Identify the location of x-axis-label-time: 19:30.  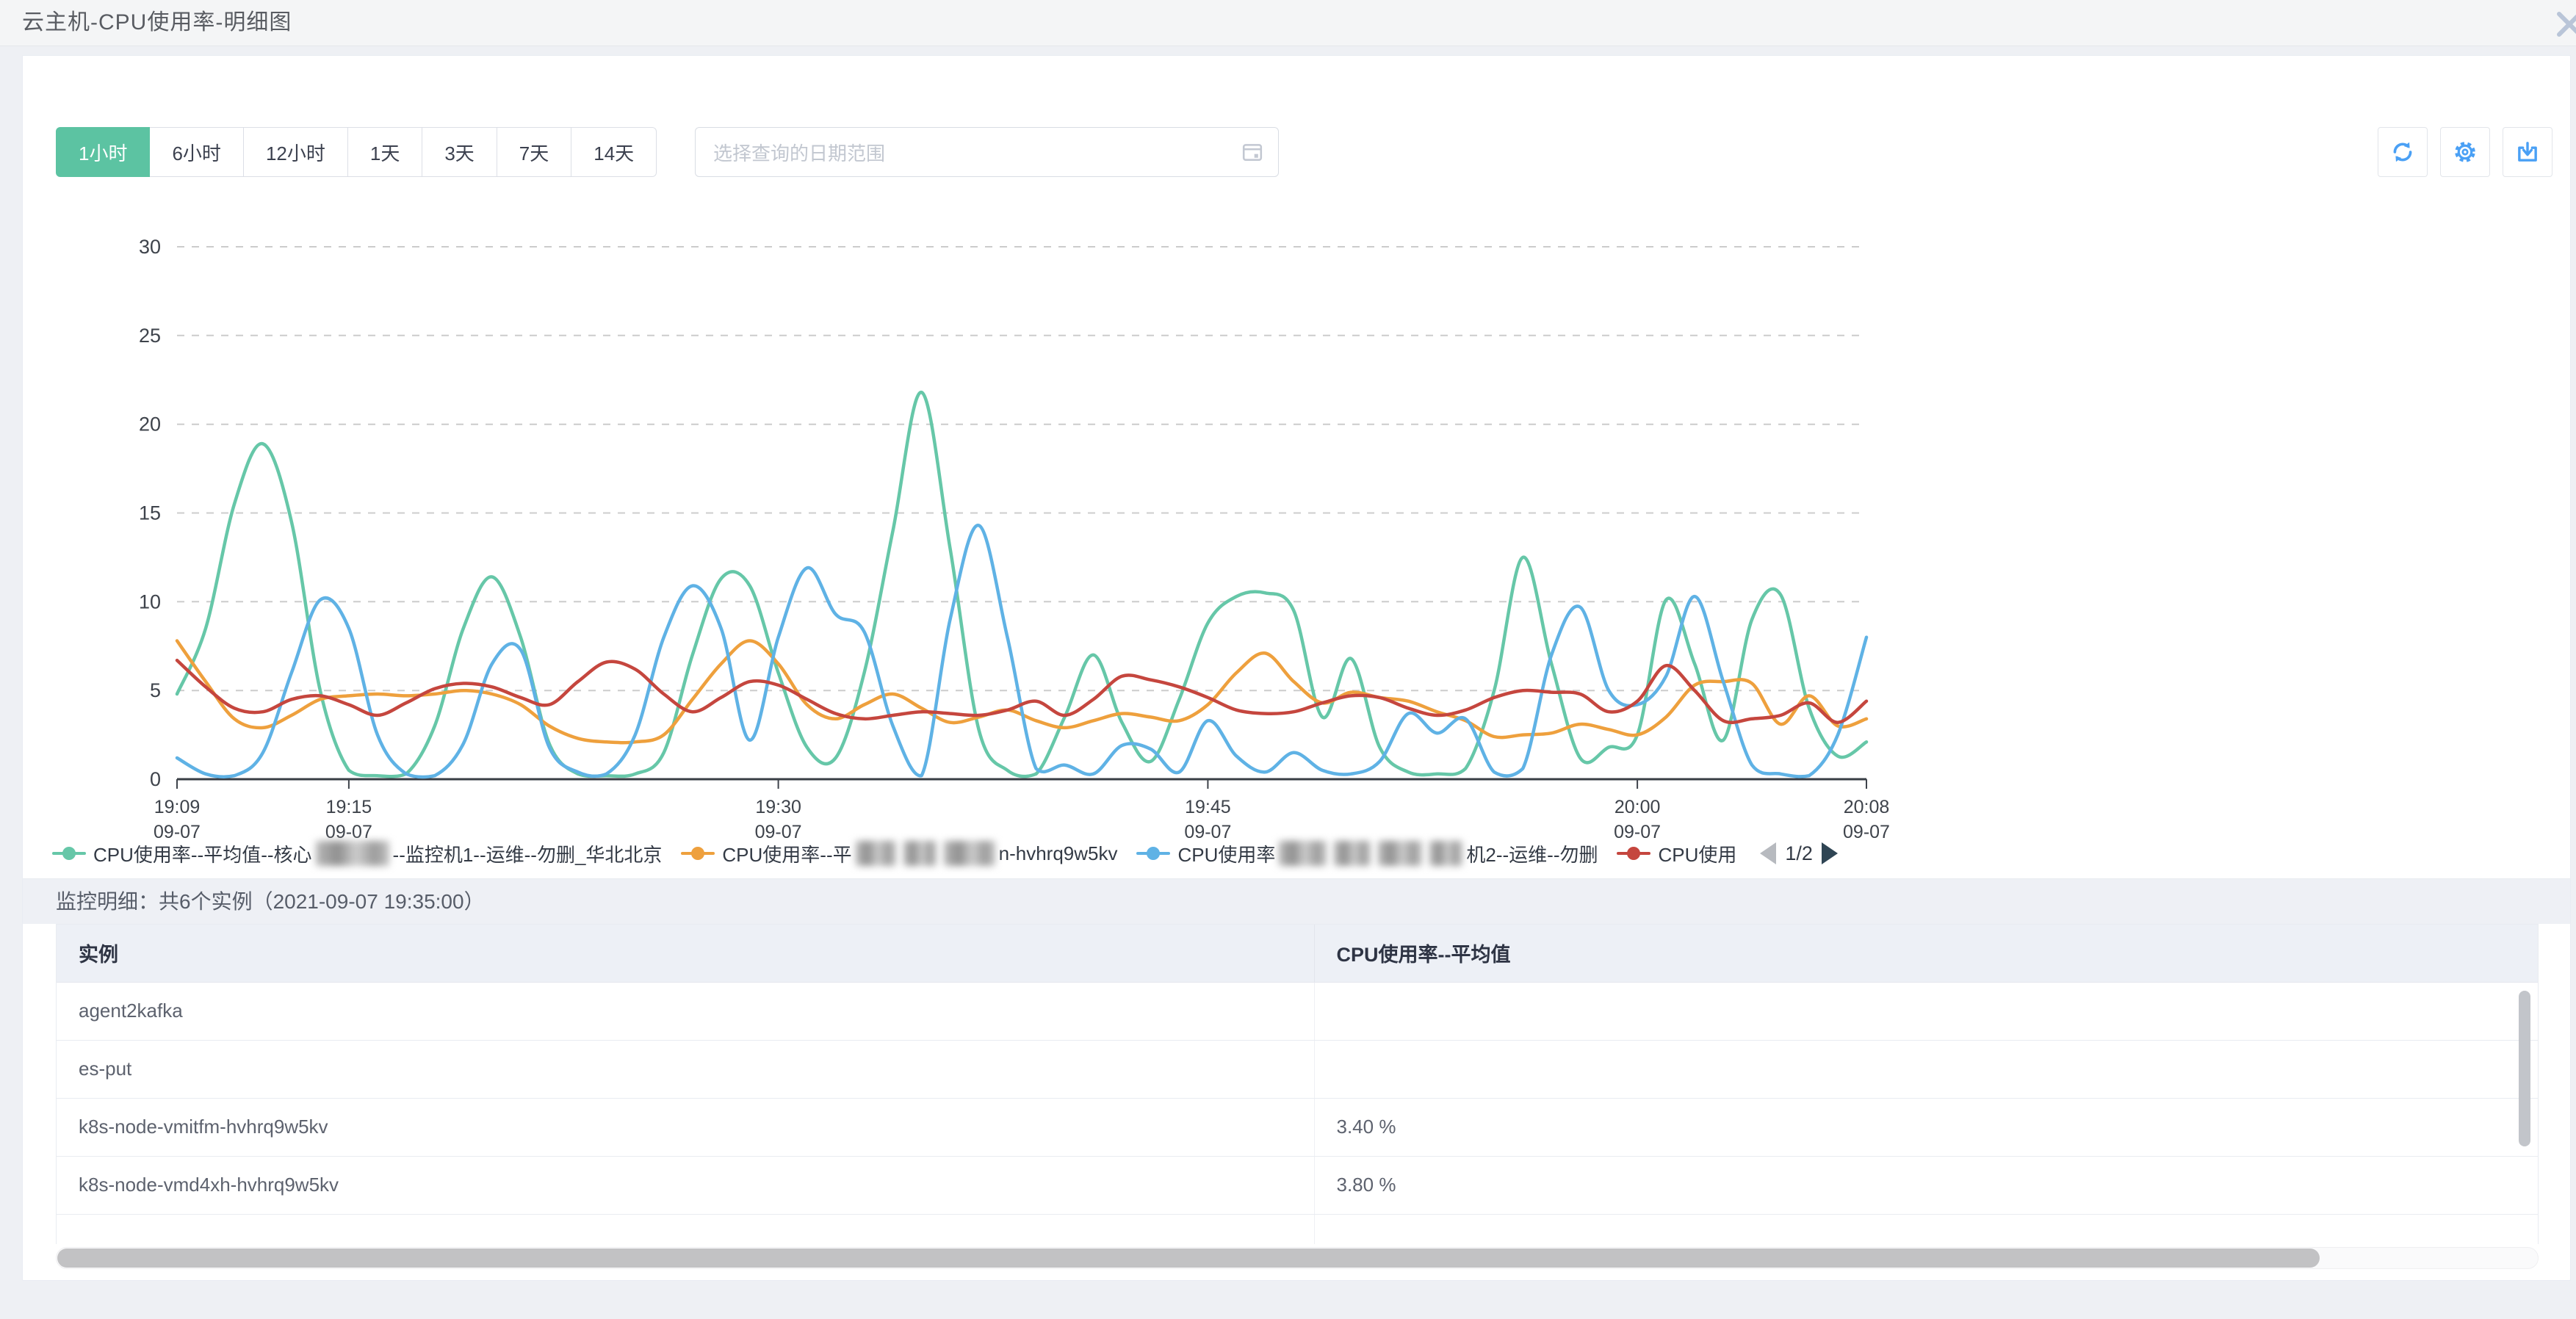
(778, 807).